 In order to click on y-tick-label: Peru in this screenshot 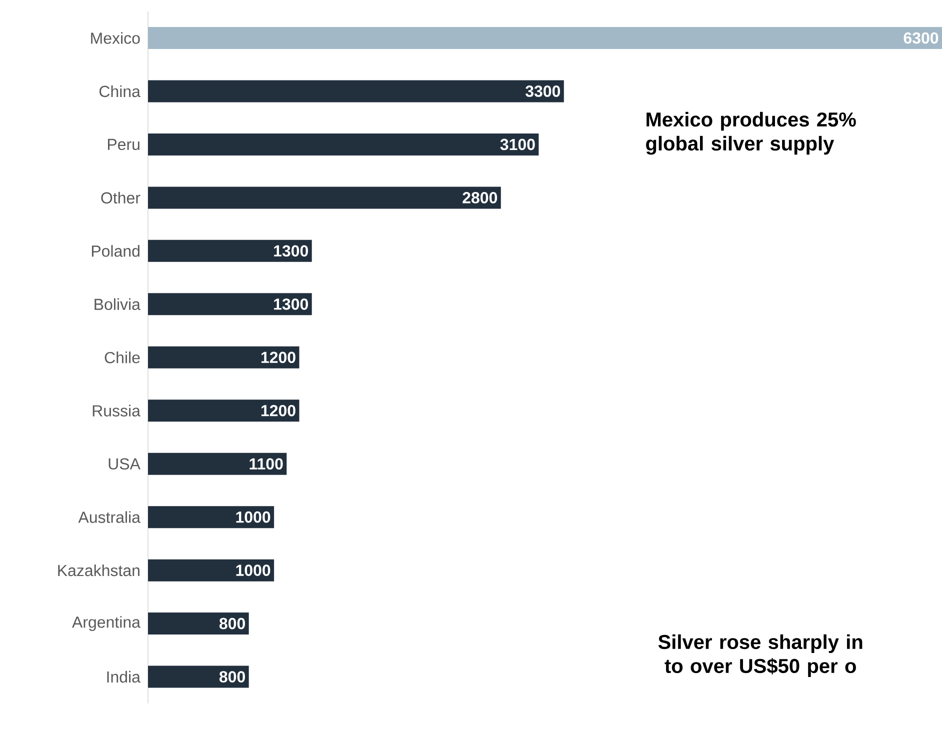, I will do `click(124, 144)`.